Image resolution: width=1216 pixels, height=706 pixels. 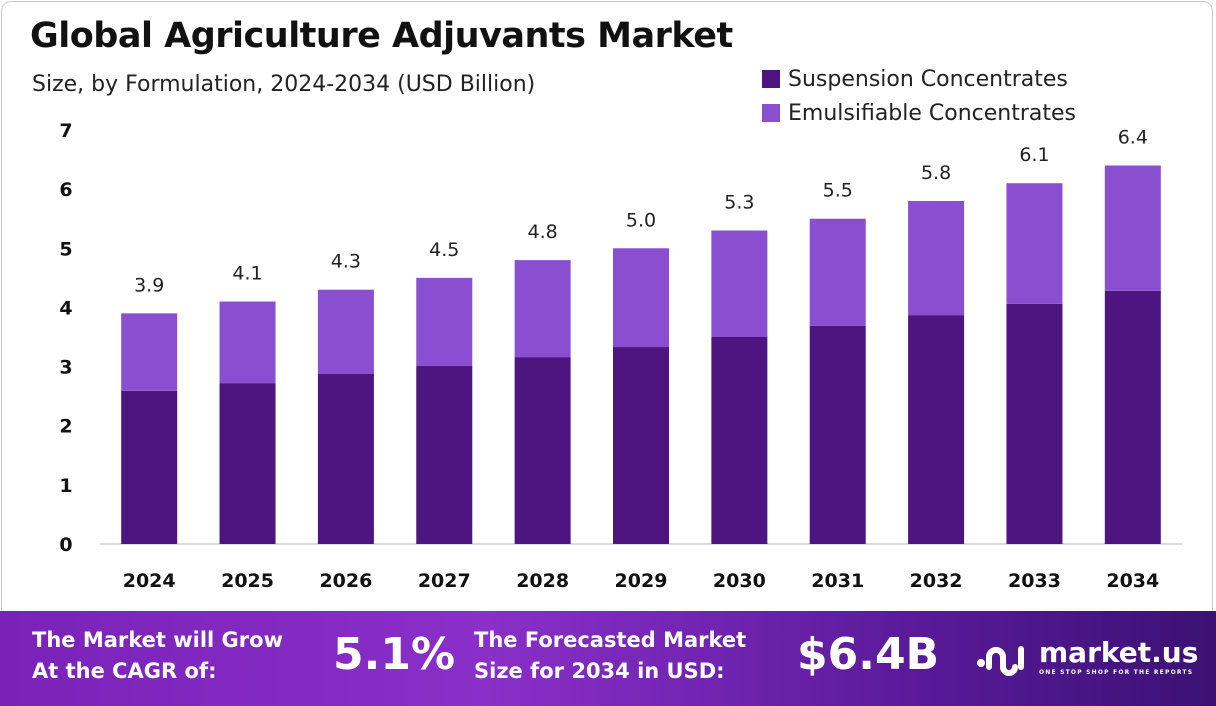 I want to click on bar-total-label: 6.1, so click(x=1034, y=155).